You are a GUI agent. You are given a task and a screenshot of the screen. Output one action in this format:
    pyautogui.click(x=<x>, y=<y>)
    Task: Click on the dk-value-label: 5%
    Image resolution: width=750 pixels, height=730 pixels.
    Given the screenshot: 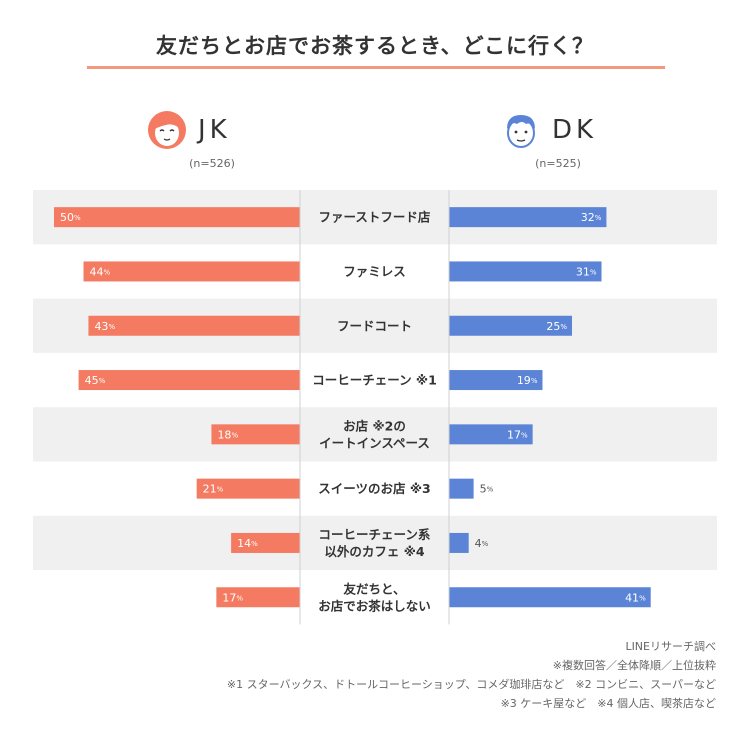 What is the action you would take?
    pyautogui.click(x=487, y=489)
    